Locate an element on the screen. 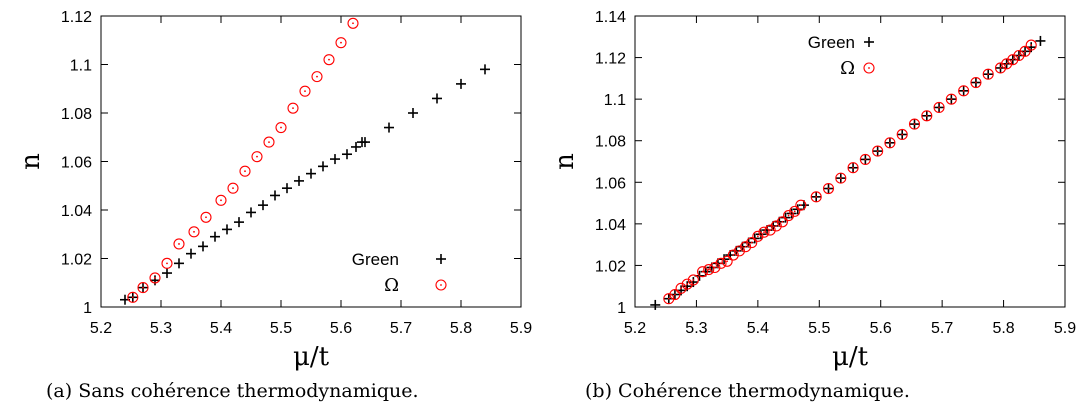  y-tick-label: 1 is located at coordinates (621, 308).